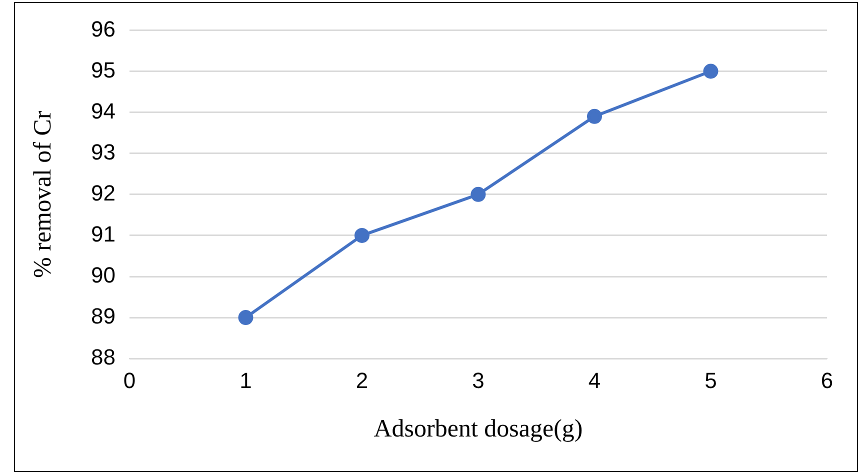 The width and height of the screenshot is (862, 476). Describe the element at coordinates (103, 316) in the screenshot. I see `y-tick-label: 89` at that location.